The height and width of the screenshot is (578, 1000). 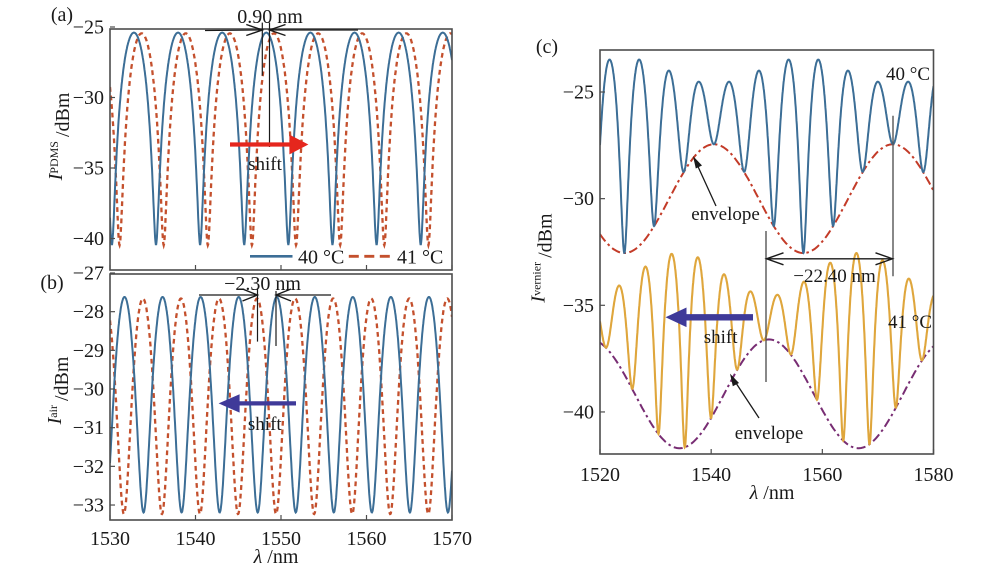 What do you see at coordinates (88, 312) in the screenshot?
I see `svg-text: −28` at bounding box center [88, 312].